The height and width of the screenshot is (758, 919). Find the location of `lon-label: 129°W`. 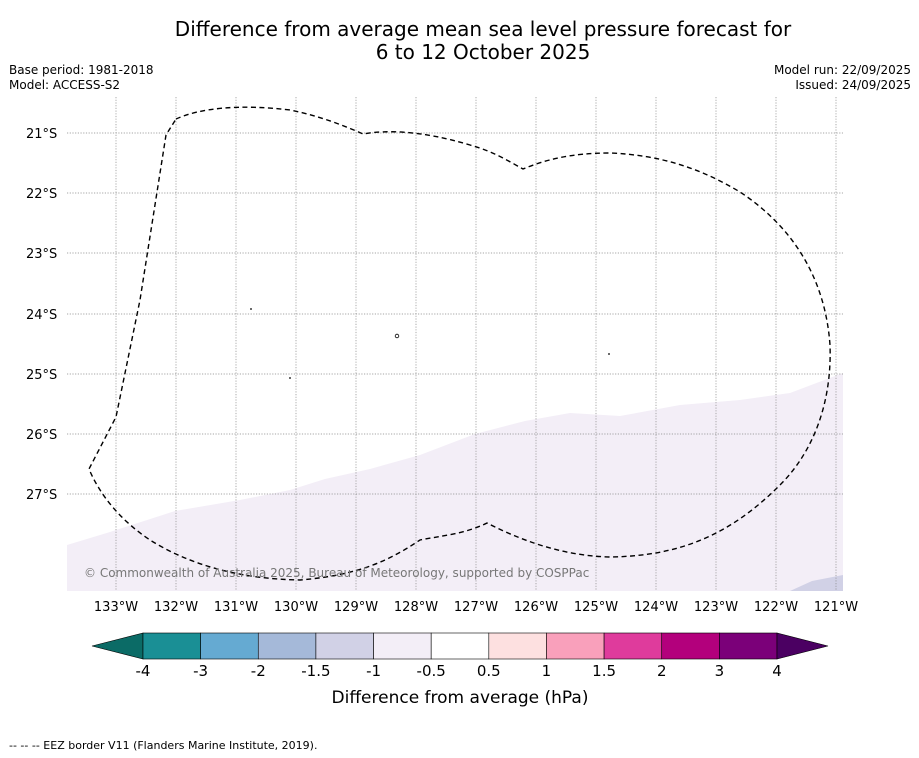

lon-label: 129°W is located at coordinates (356, 607).